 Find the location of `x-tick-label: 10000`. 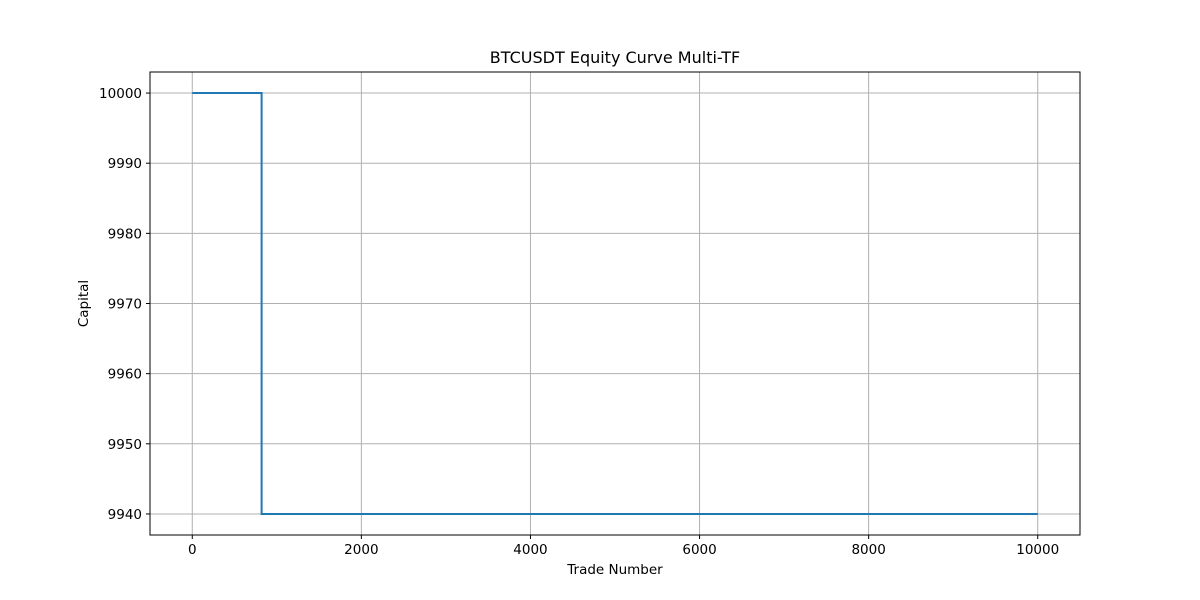

x-tick-label: 10000 is located at coordinates (1037, 550).